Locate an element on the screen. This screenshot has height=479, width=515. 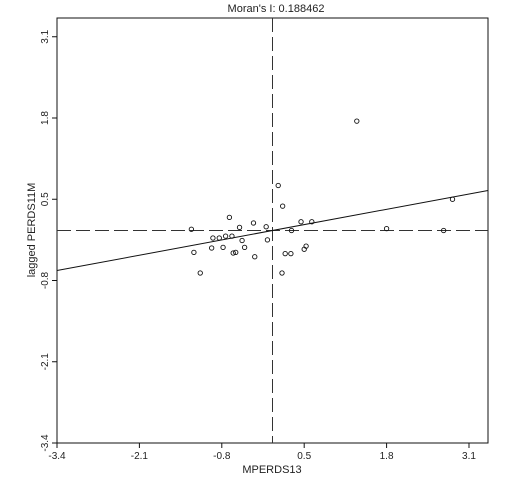
y-tick-label: -0.8 is located at coordinates (45, 280).